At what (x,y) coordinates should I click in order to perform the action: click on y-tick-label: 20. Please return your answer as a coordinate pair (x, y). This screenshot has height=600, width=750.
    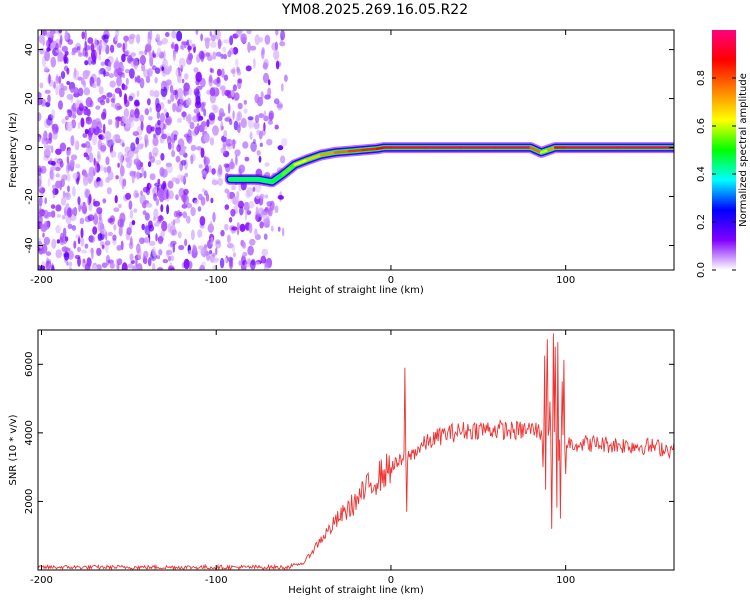
    Looking at the image, I should click on (29, 98).